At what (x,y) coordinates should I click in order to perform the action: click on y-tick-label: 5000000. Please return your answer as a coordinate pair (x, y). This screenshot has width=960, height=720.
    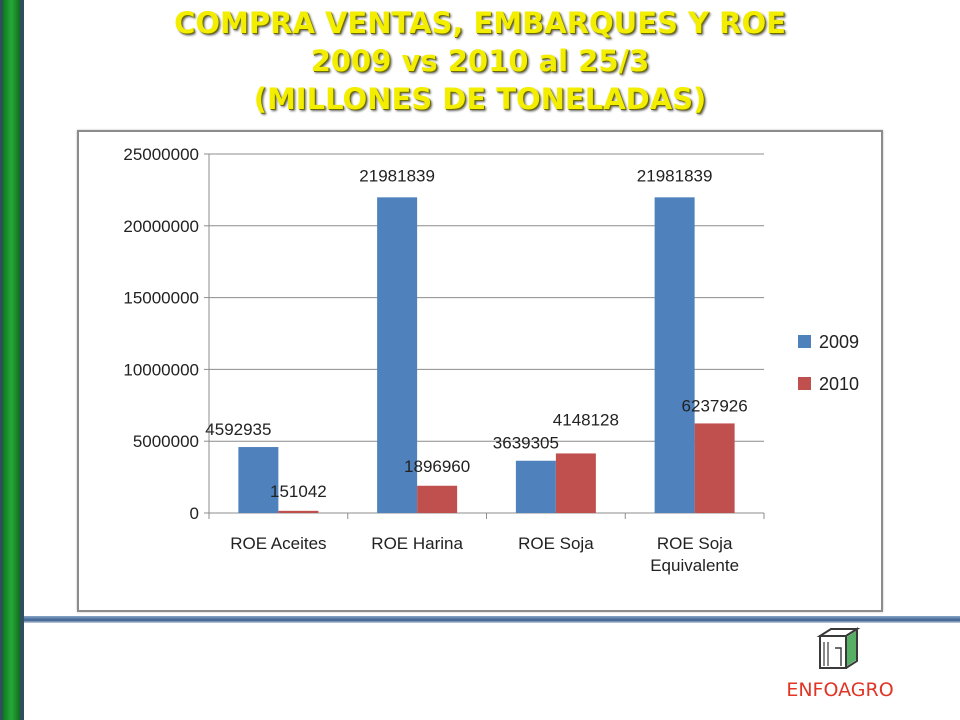
    Looking at the image, I should click on (166, 441).